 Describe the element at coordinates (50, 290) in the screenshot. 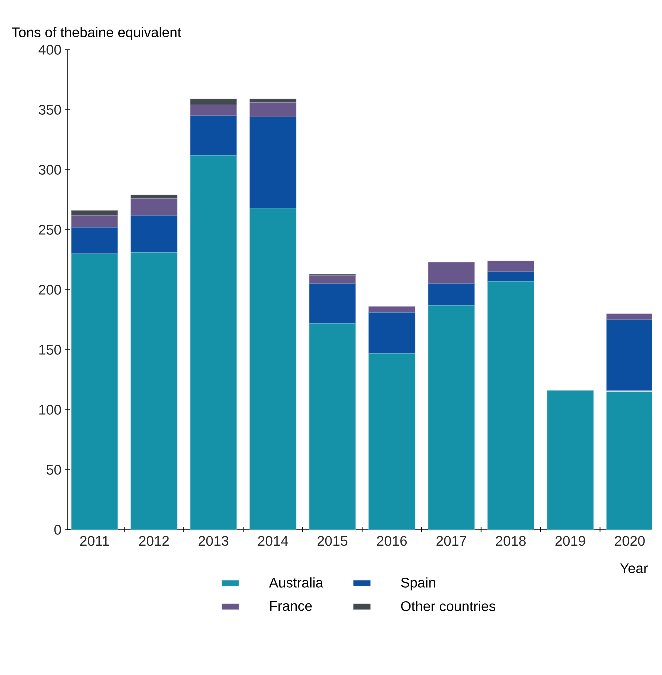

I see `y-tick-label: 200` at that location.